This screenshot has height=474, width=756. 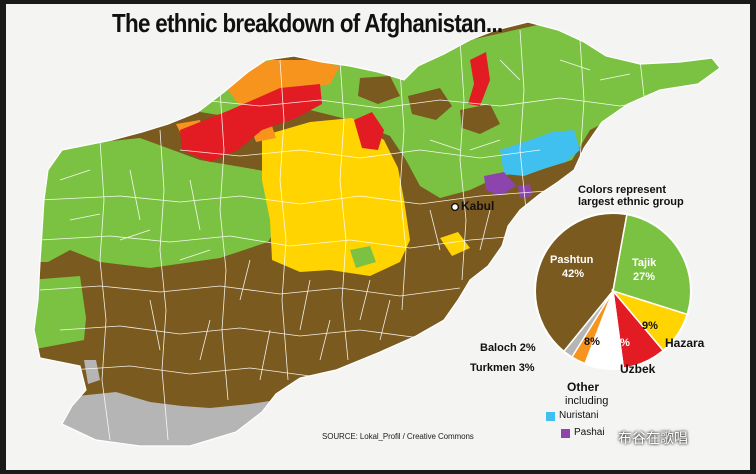 What do you see at coordinates (589, 432) in the screenshot?
I see `pashai-label: Pashai` at bounding box center [589, 432].